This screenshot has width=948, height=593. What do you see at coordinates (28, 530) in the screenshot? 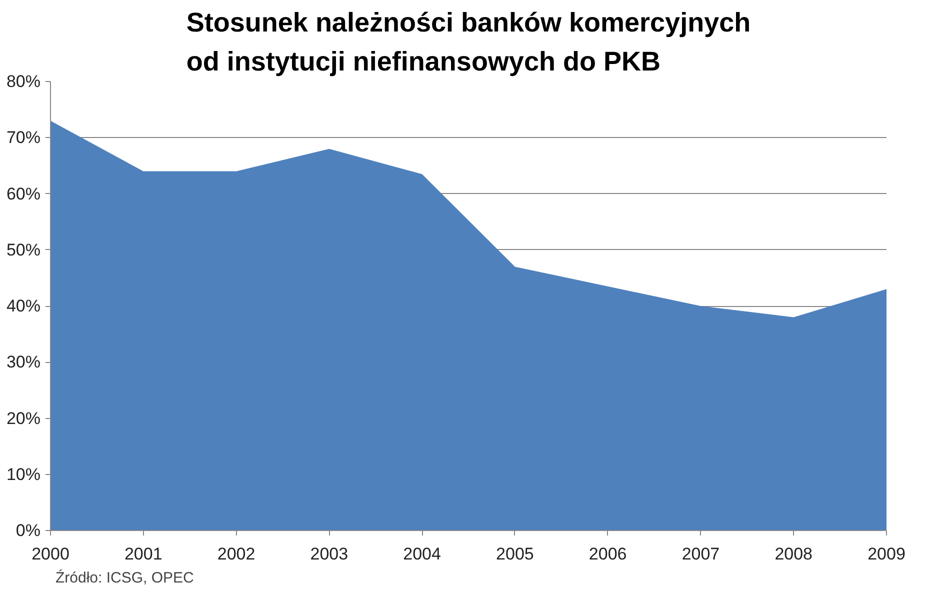
I see `y-tick-label: 0%` at bounding box center [28, 530].